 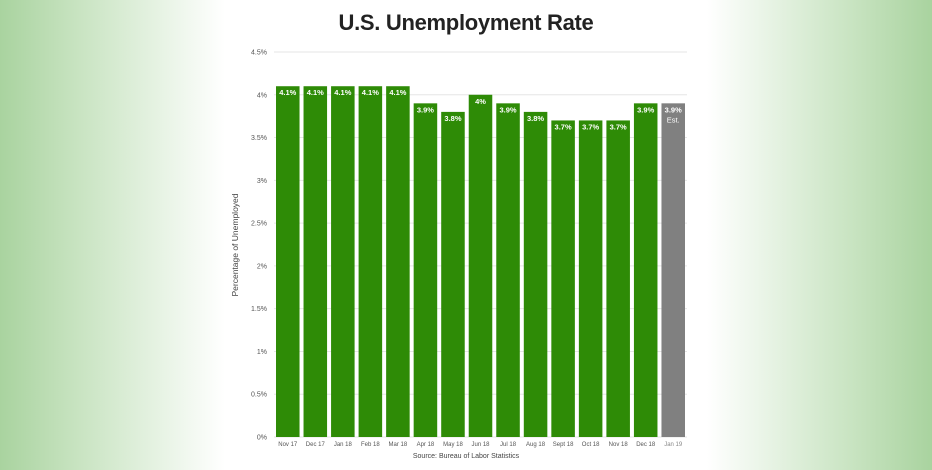 What do you see at coordinates (480, 445) in the screenshot?
I see `x-tick-label: Jun 18` at bounding box center [480, 445].